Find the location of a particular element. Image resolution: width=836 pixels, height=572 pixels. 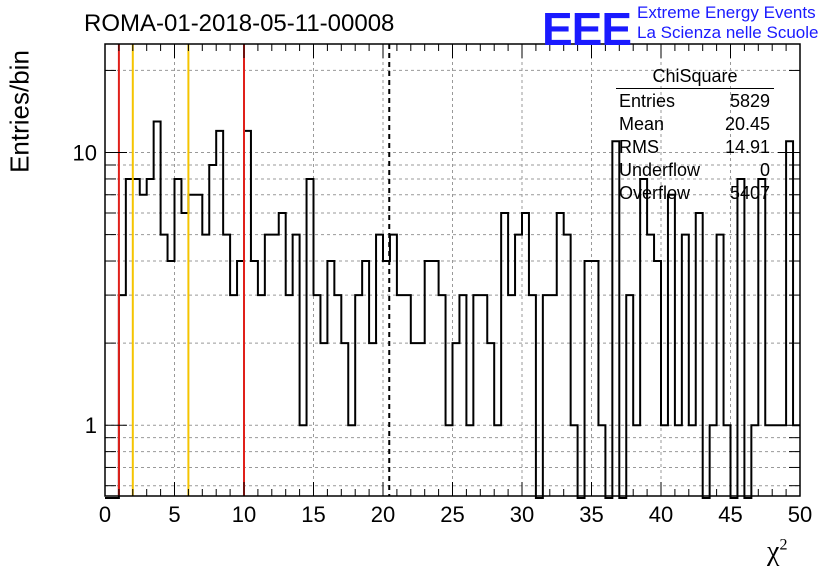

x-axis-label: χ2 is located at coordinates (777, 552).